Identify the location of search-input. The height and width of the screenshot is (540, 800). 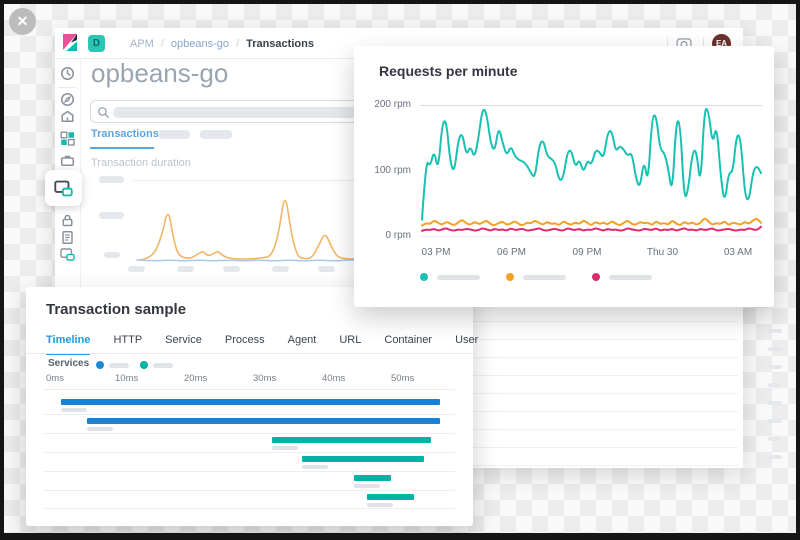
(227, 111).